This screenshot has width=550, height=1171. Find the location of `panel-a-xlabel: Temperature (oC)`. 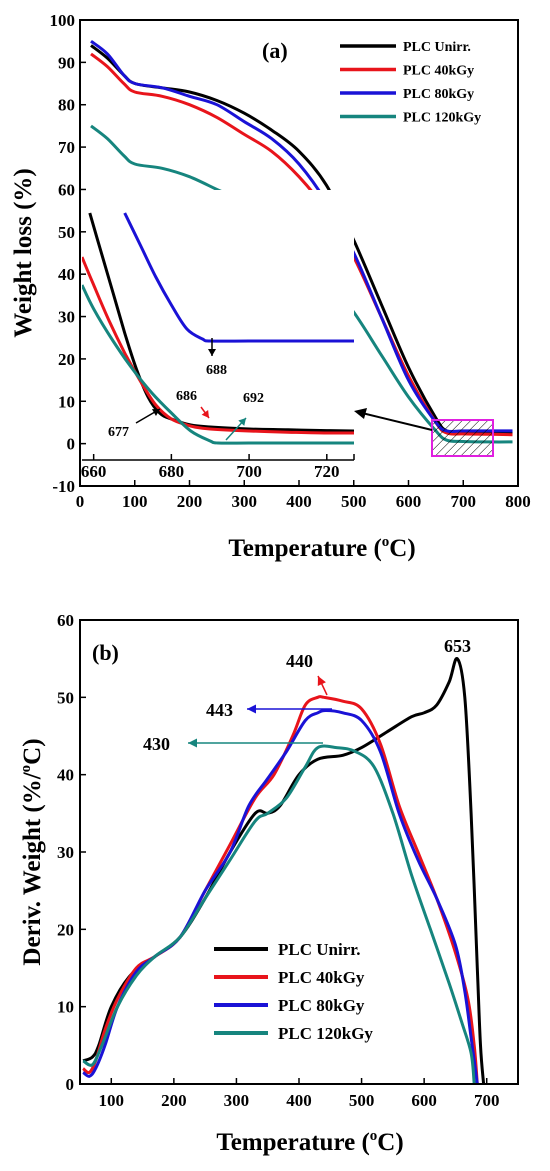

panel-a-xlabel: Temperature (oC) is located at coordinates (321, 548).